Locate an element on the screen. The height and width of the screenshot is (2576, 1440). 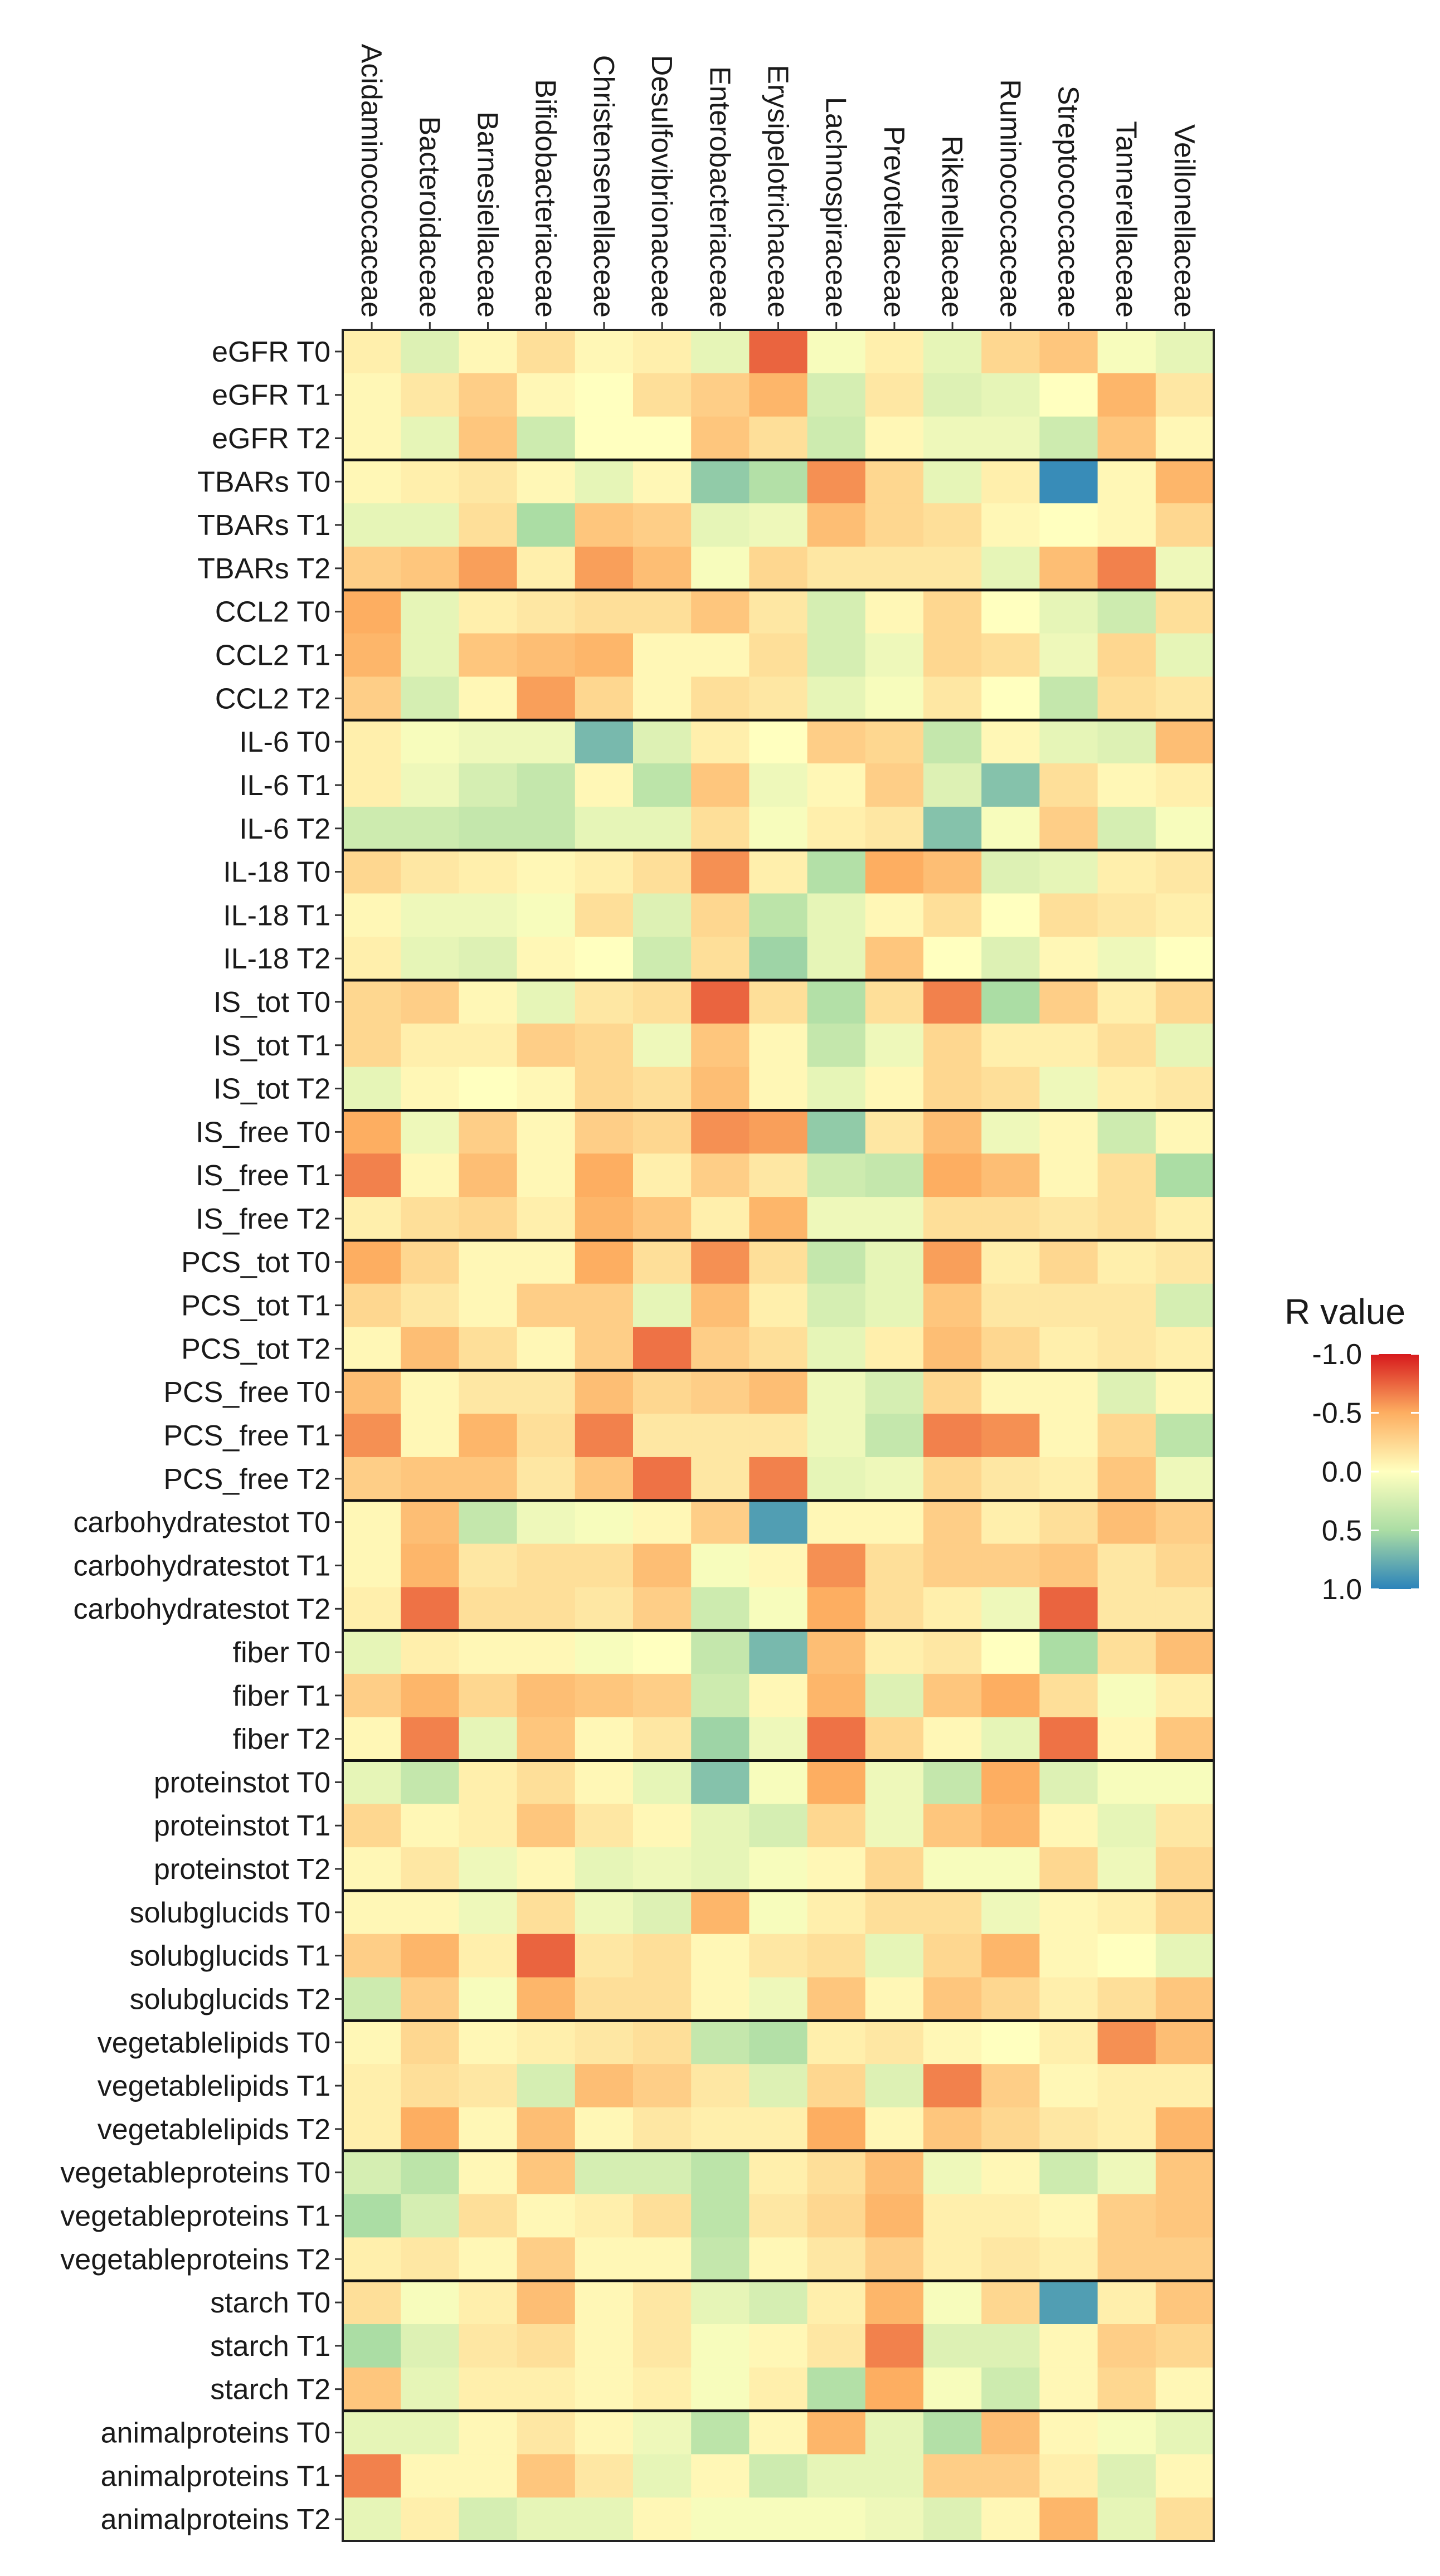
row-label: CCL2 T0 is located at coordinates (272, 612).